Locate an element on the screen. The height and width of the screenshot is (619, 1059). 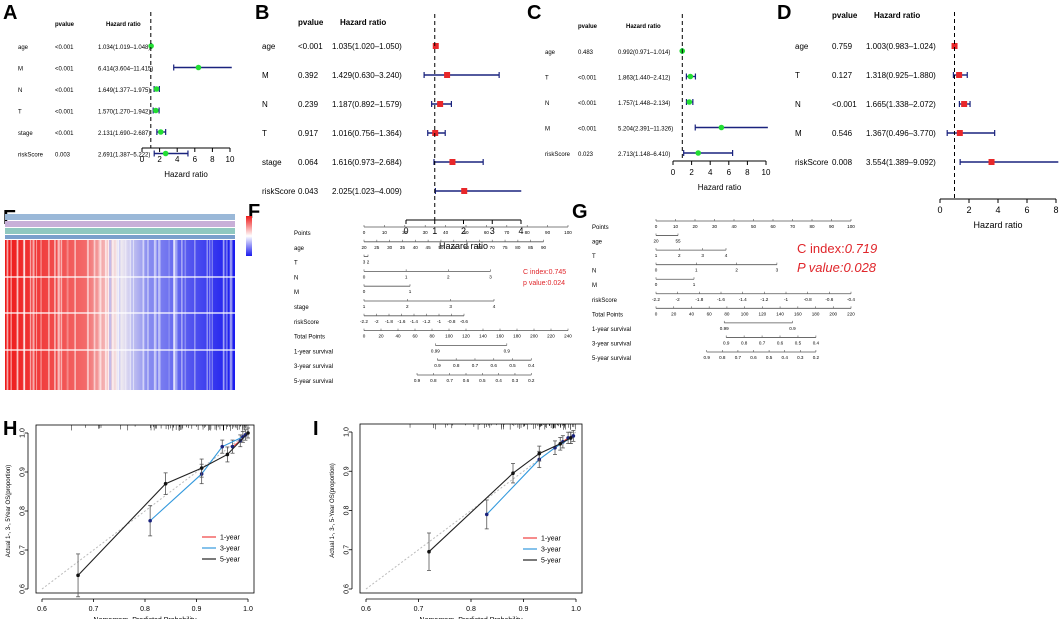
forest-row-hr: 1.570(1.270–1.942) is located at coordinates (124, 113).